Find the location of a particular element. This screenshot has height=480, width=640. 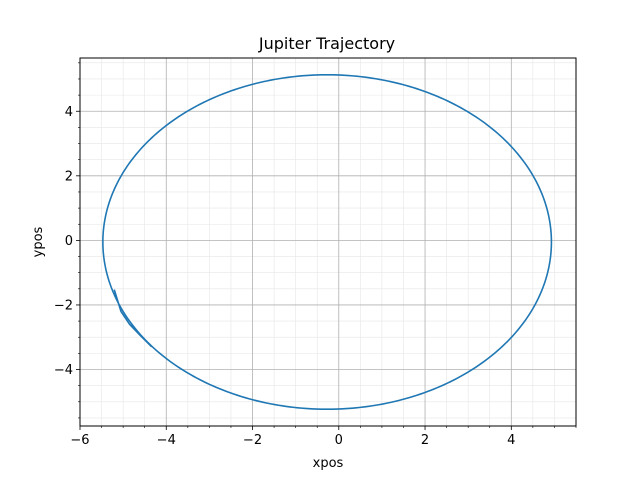

y-tick-label: 2 is located at coordinates (69, 176).